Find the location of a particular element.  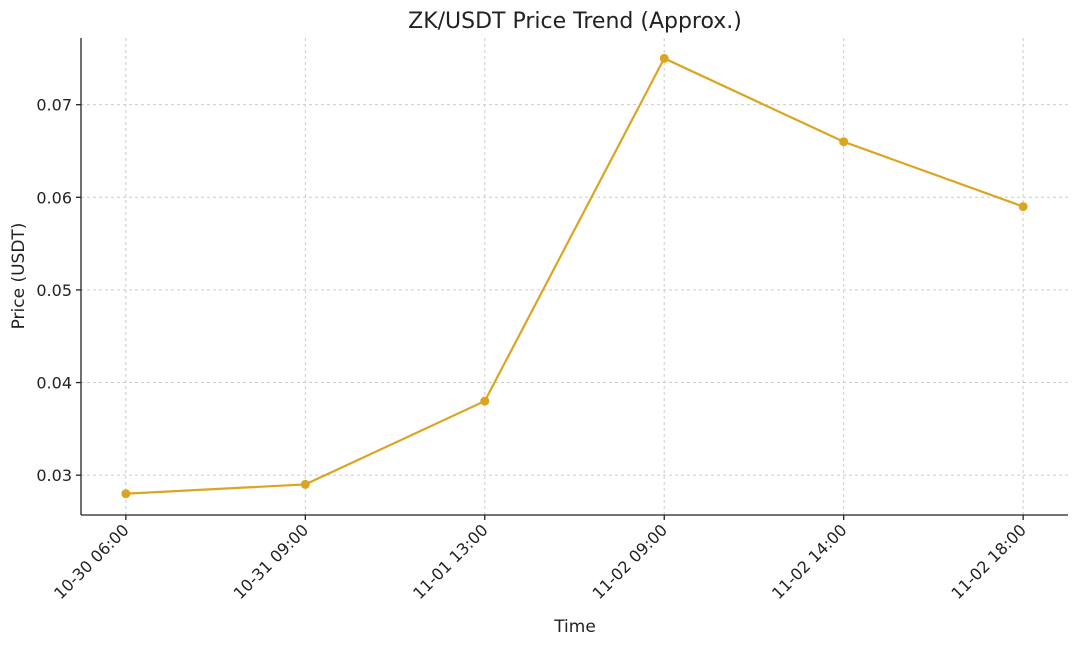

x-tick-label: 11-02 14:00 is located at coordinates (809, 561).